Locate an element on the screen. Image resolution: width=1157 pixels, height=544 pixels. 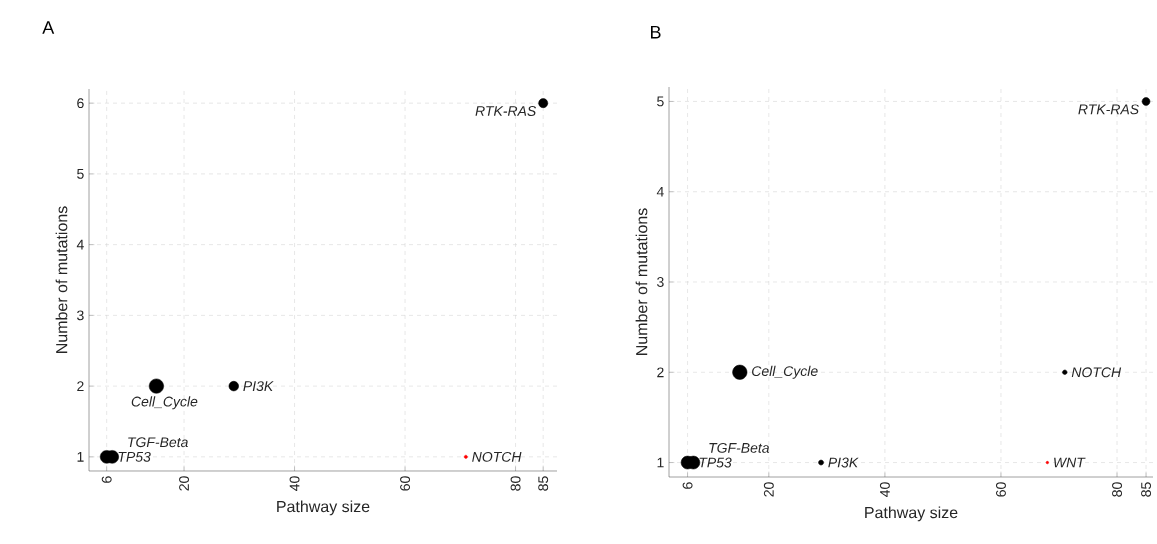
annotation: WNT is located at coordinates (1070, 462).